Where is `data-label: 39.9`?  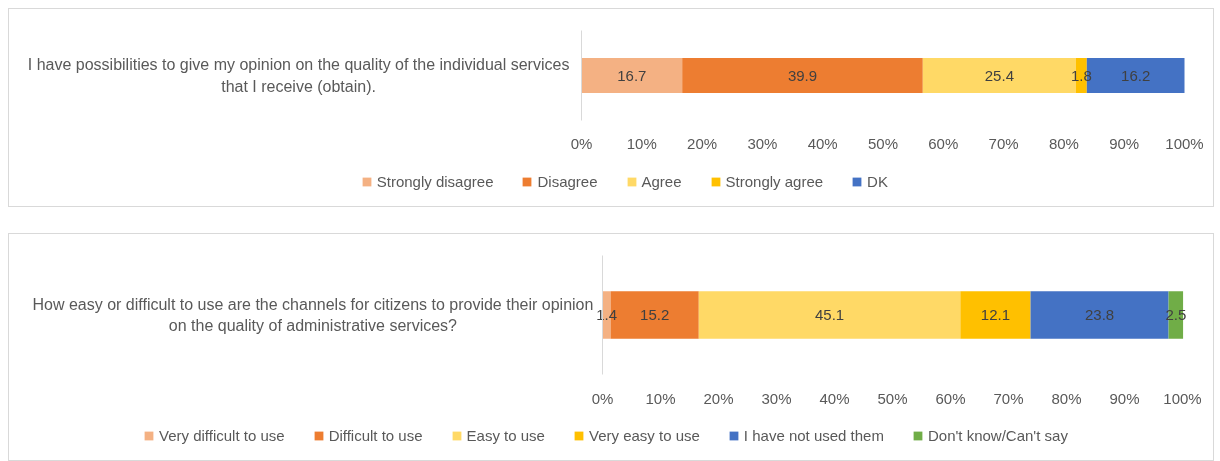
data-label: 39.9 is located at coordinates (802, 75).